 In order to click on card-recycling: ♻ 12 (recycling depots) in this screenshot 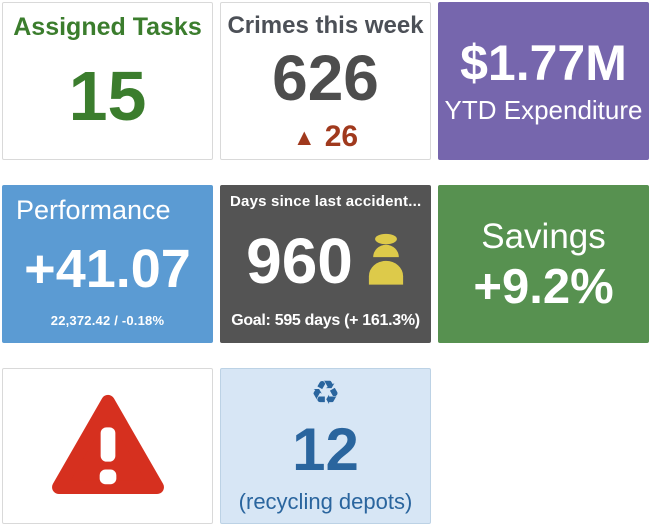, I will do `click(325, 446)`.